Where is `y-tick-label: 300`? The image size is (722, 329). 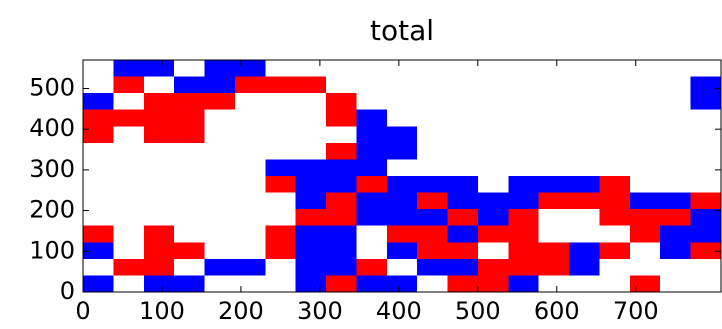
y-tick-label: 300 is located at coordinates (52, 169).